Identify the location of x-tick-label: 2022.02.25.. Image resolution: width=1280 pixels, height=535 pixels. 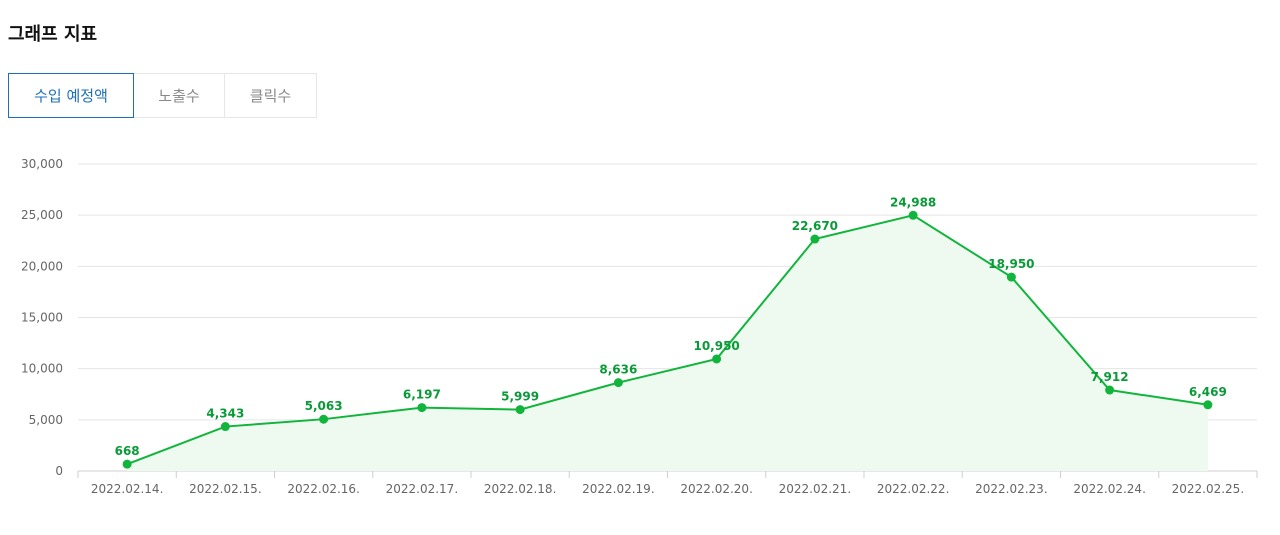
(1208, 489).